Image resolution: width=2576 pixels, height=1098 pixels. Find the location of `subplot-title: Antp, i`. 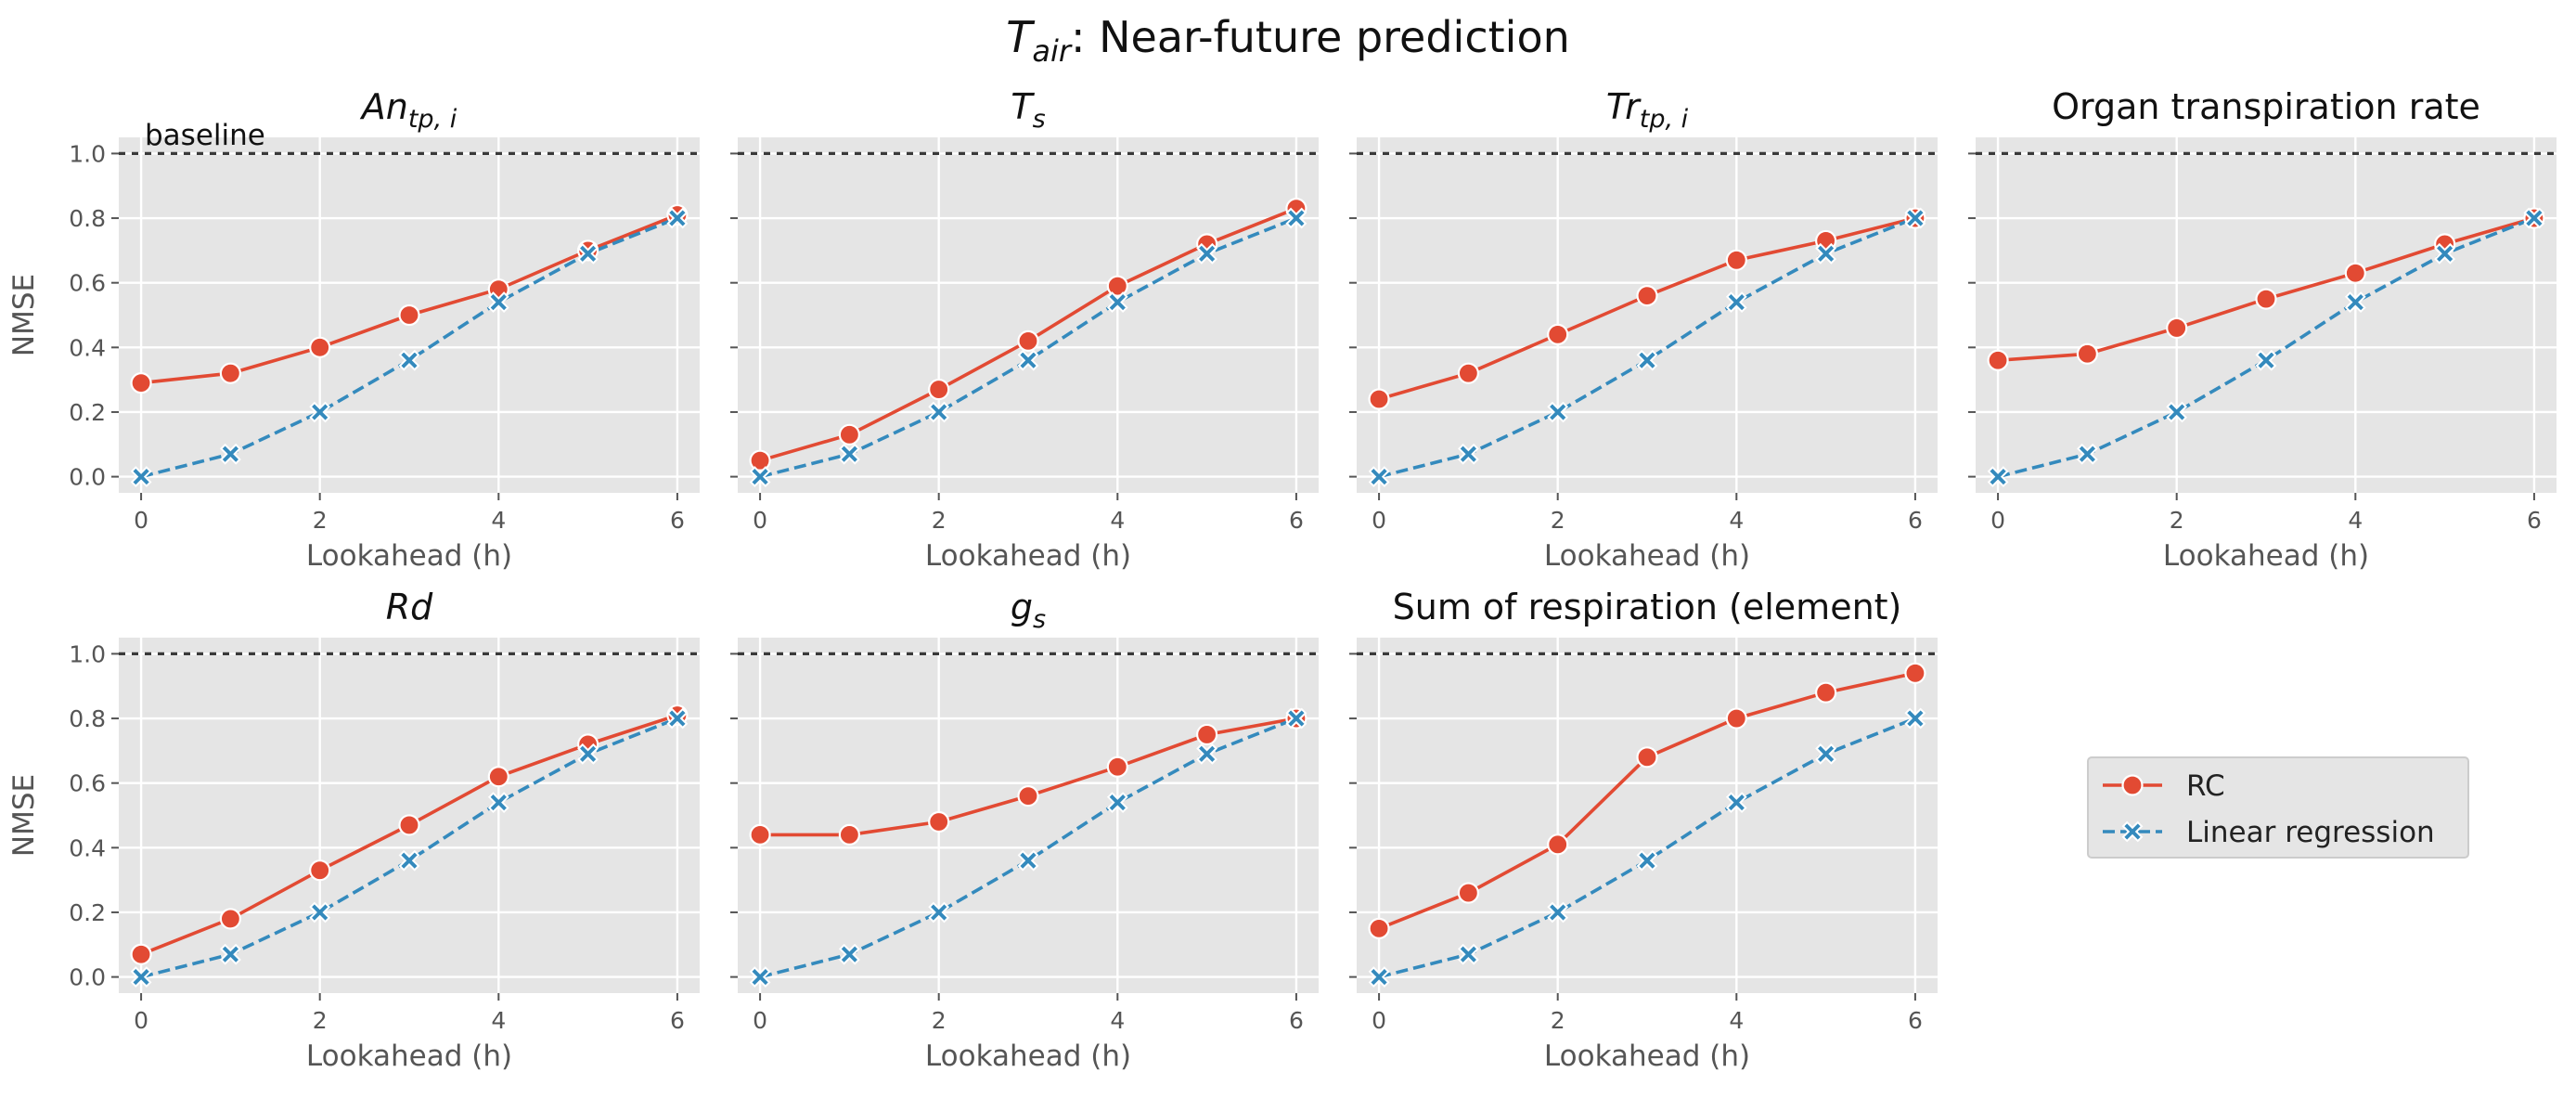

subplot-title: Antp, i is located at coordinates (408, 110).